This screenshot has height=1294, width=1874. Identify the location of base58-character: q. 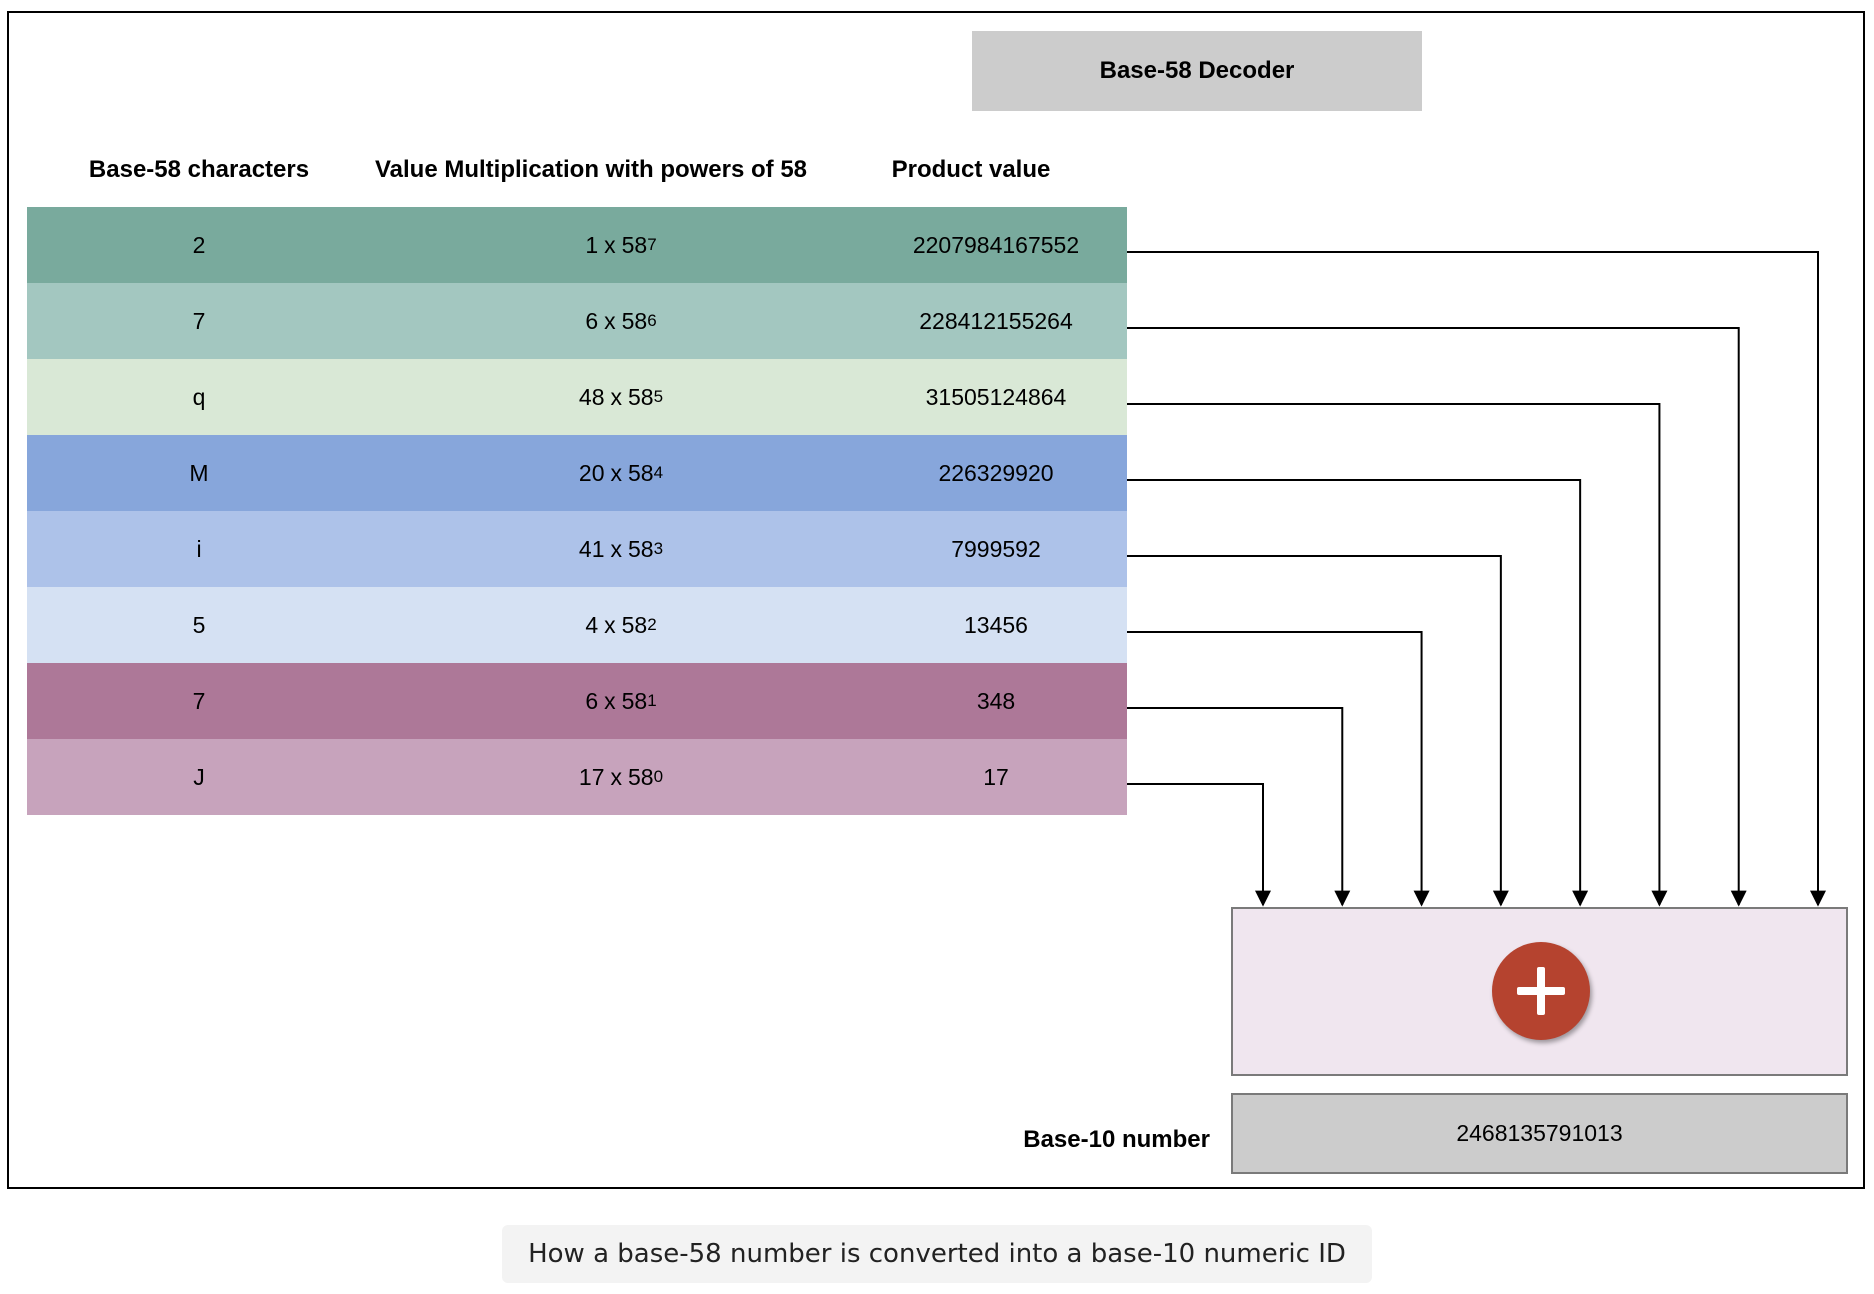
(199, 396).